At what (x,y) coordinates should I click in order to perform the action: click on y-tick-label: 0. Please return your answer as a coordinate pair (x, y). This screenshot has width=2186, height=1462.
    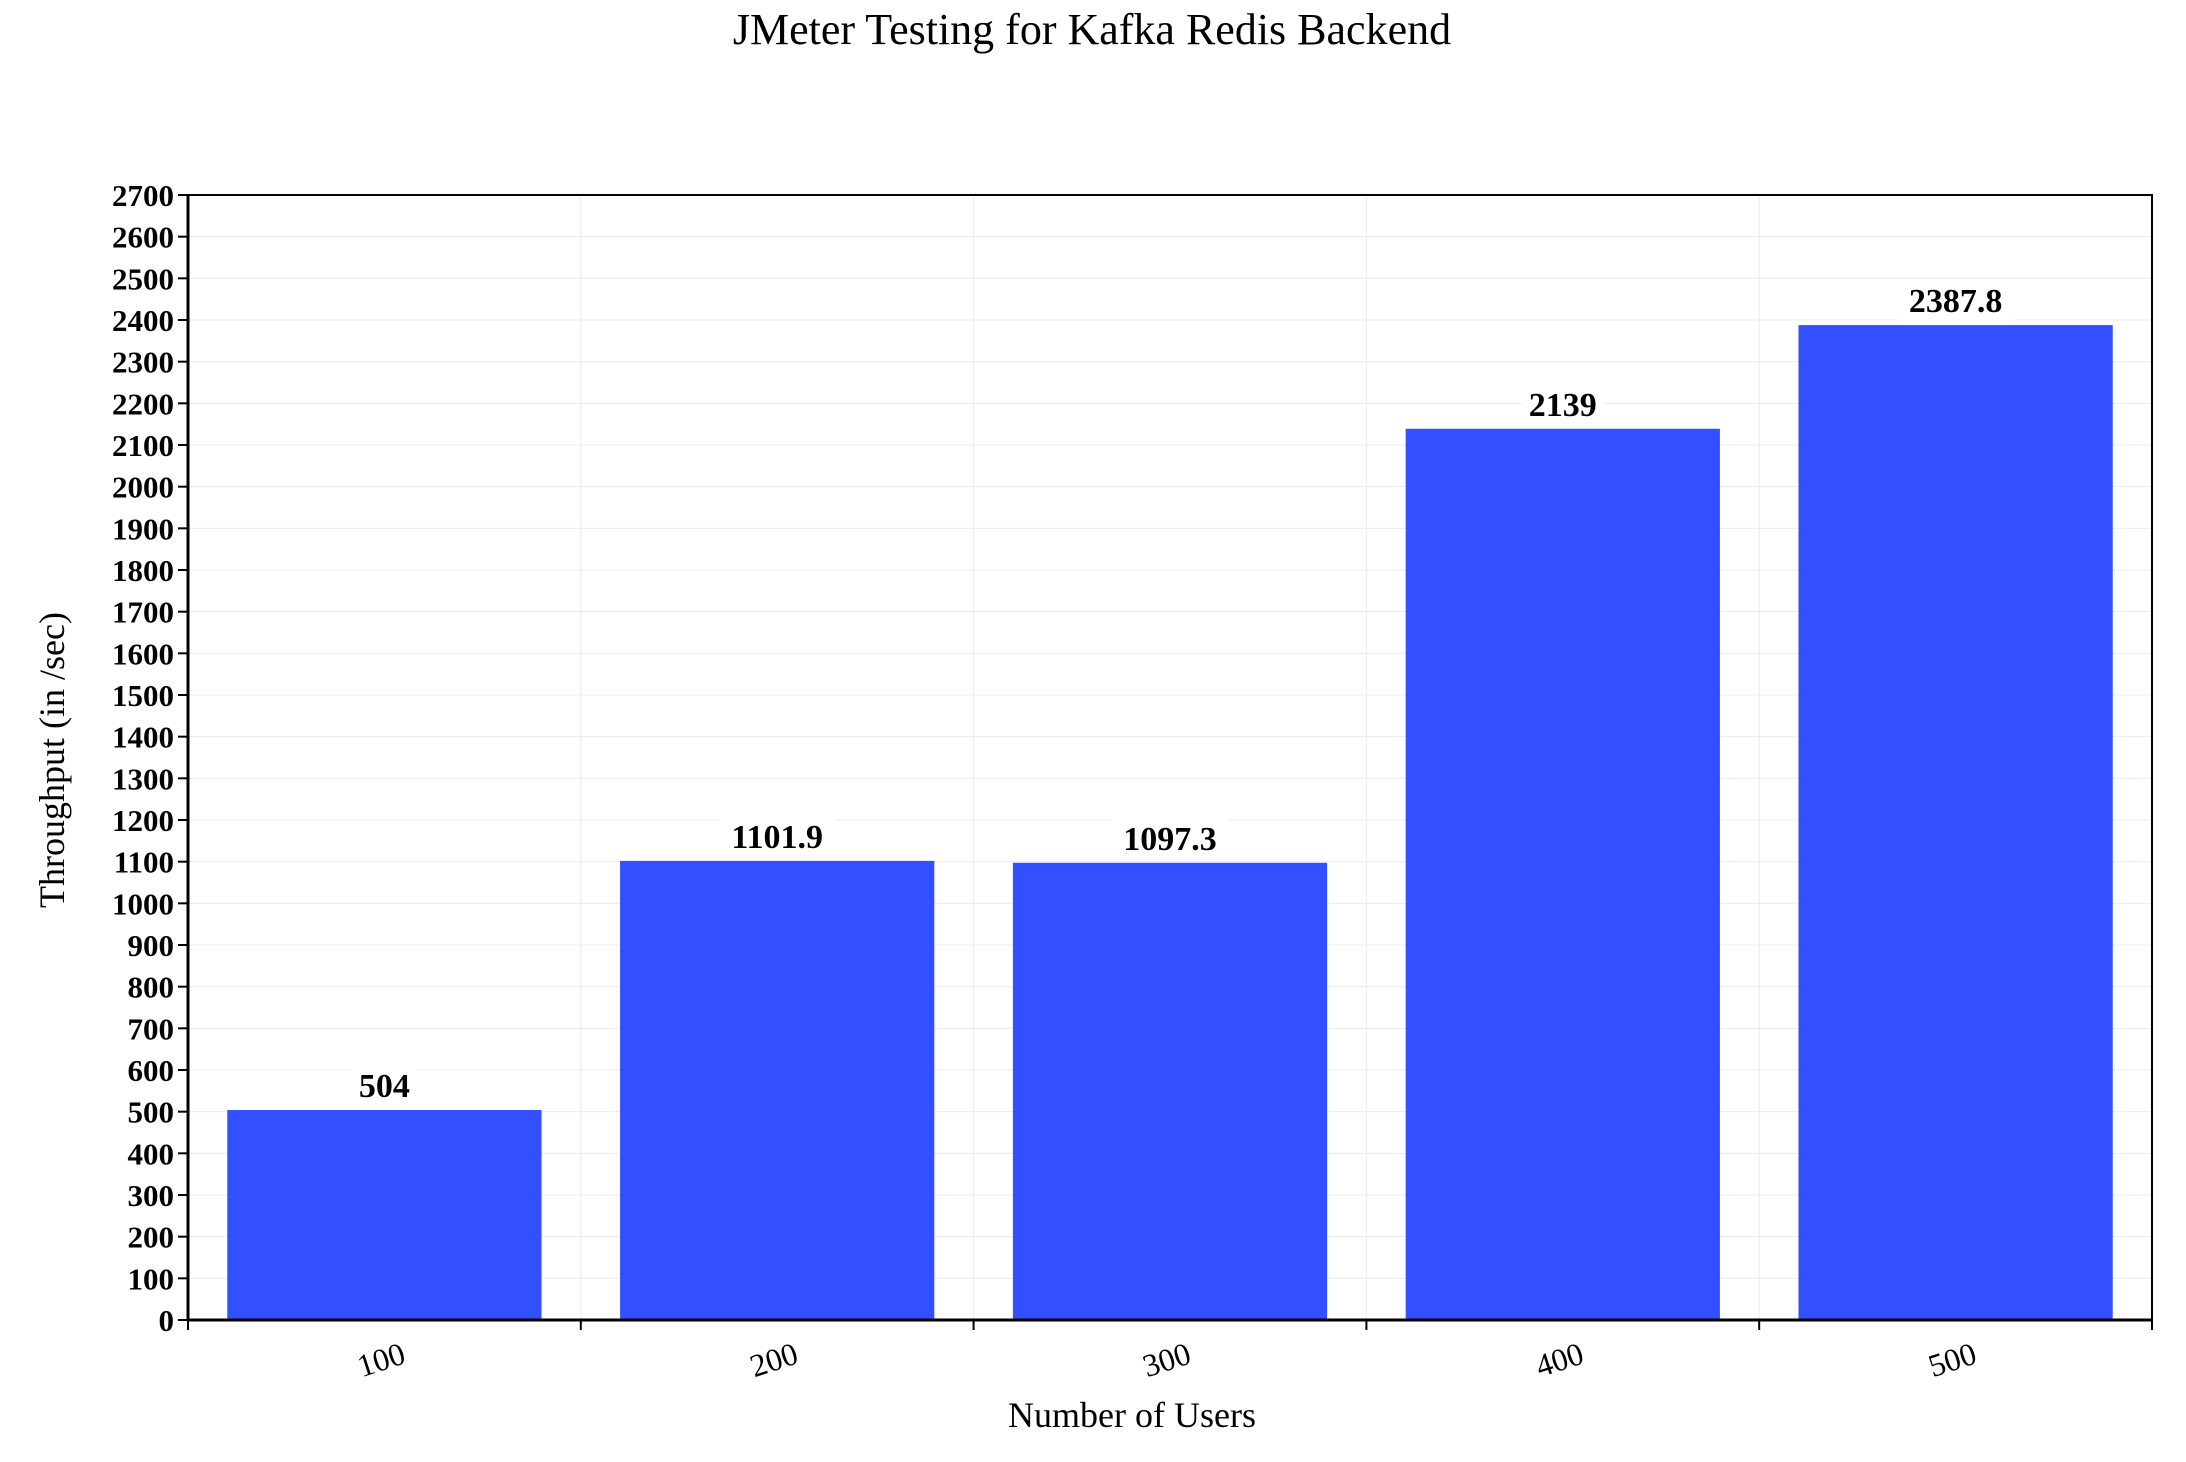
    Looking at the image, I should click on (167, 1320).